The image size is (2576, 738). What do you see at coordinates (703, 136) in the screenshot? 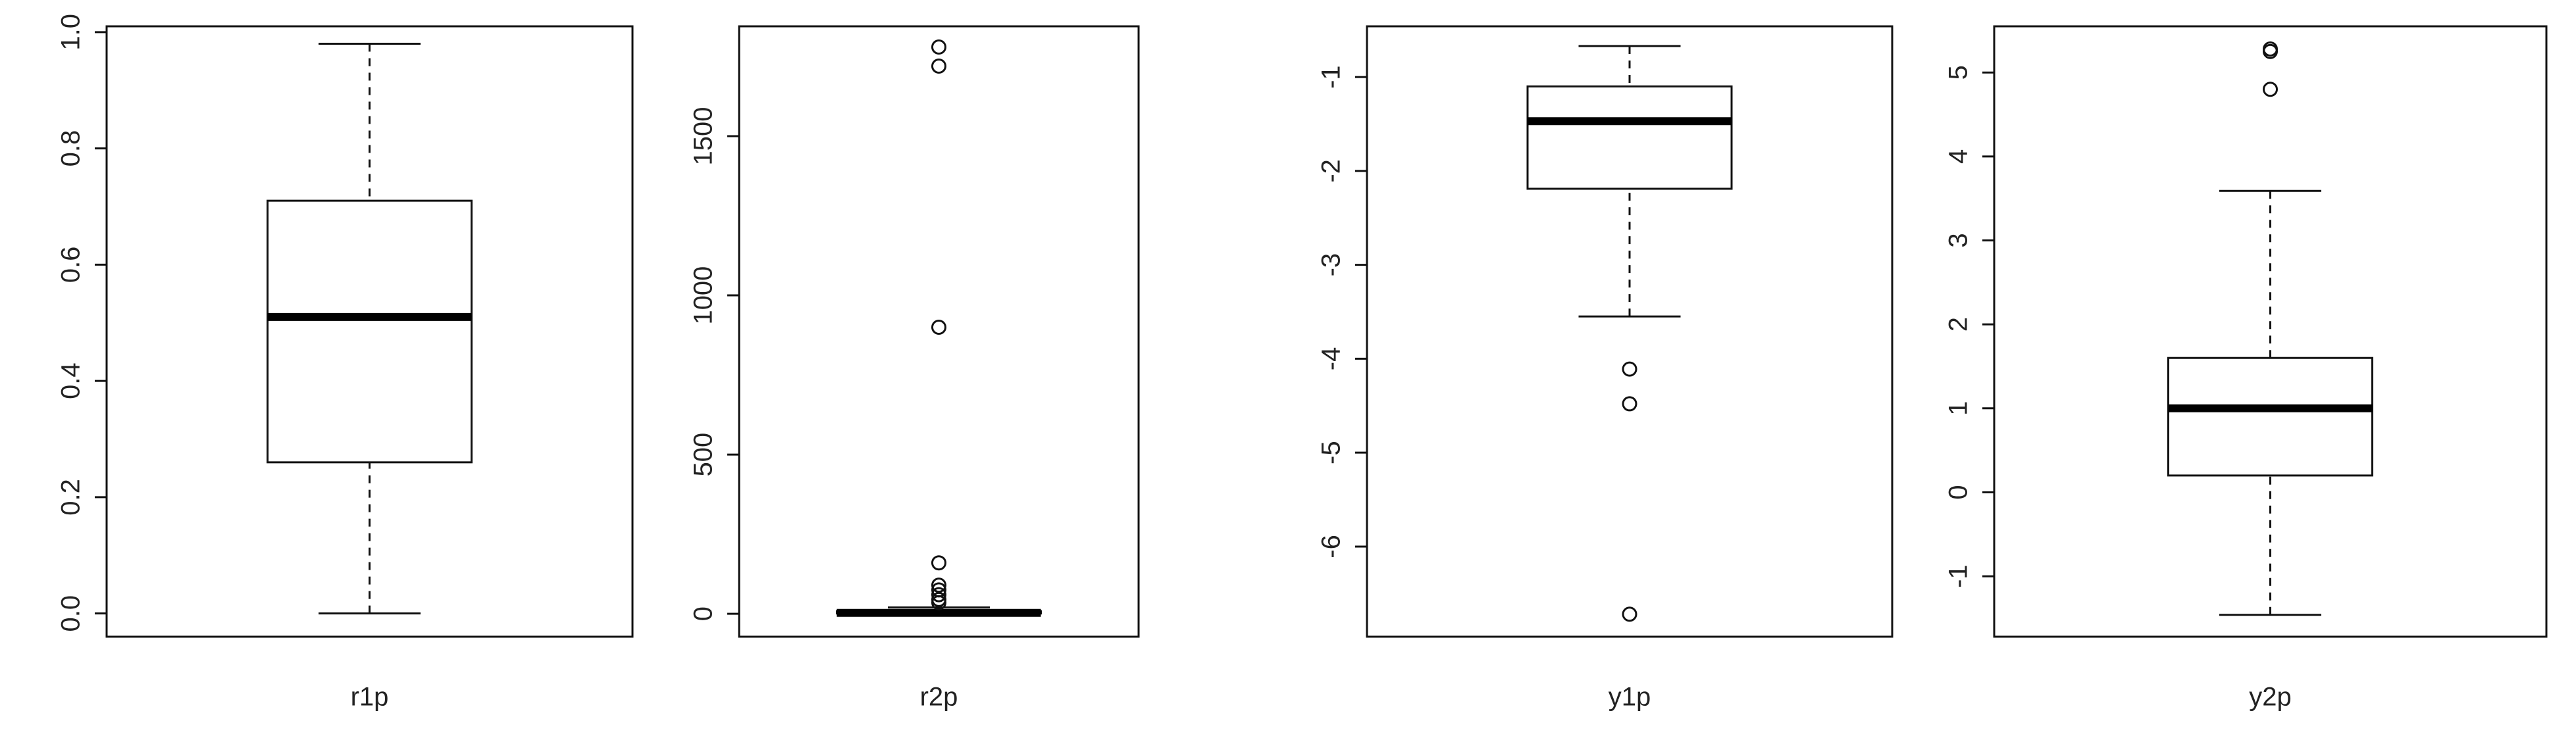
I see `y-tick-label: 1500` at bounding box center [703, 136].